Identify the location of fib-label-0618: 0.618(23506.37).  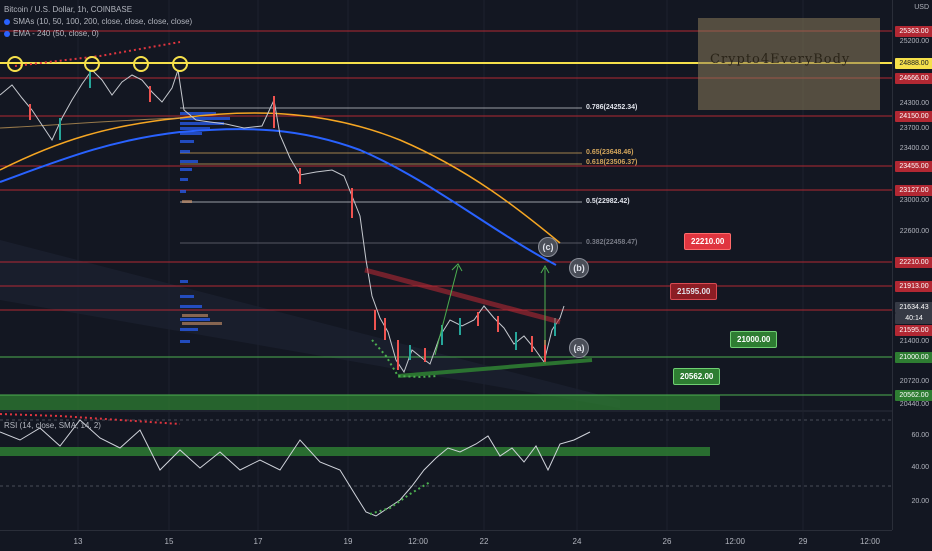
(612, 162).